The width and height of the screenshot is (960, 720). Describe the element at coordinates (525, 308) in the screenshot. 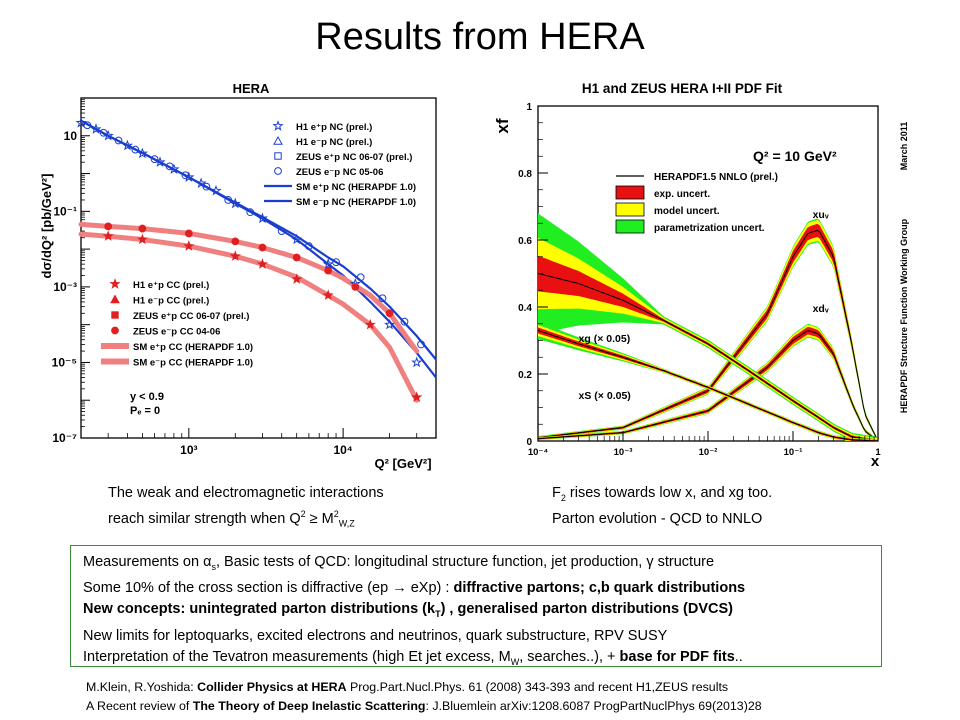

I see `y-tick-label: 0.4` at that location.